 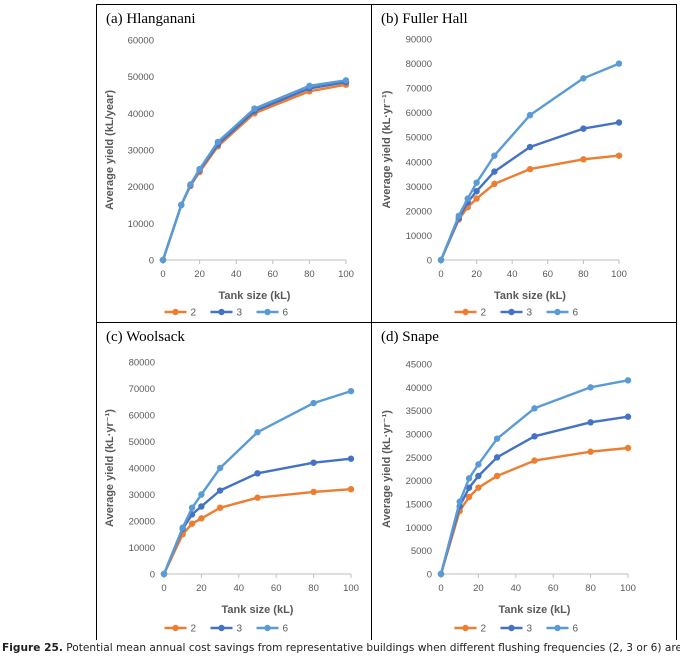 I want to click on y-tick-label: 90000, so click(x=419, y=40).